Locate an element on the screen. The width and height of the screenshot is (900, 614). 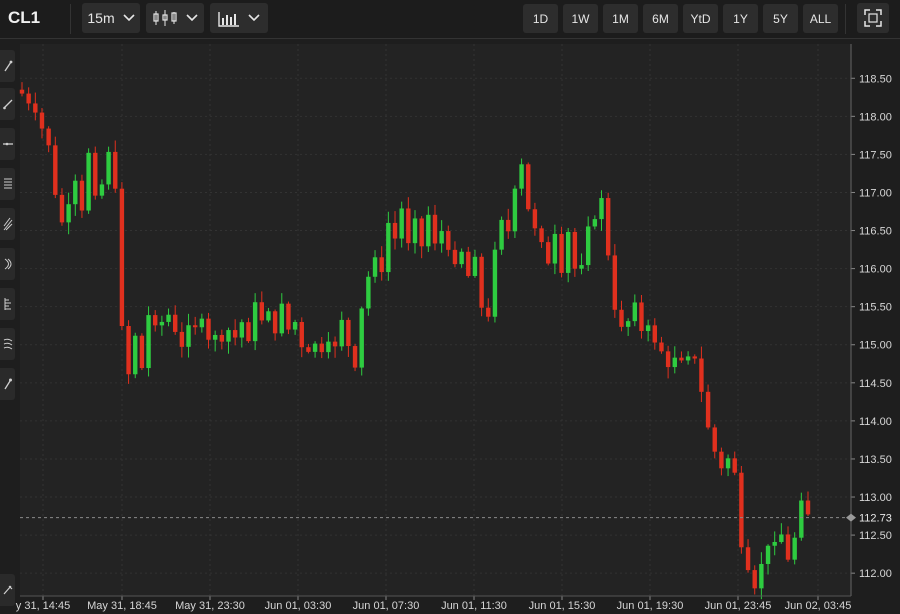
line-tool-icon is located at coordinates (7, 104).